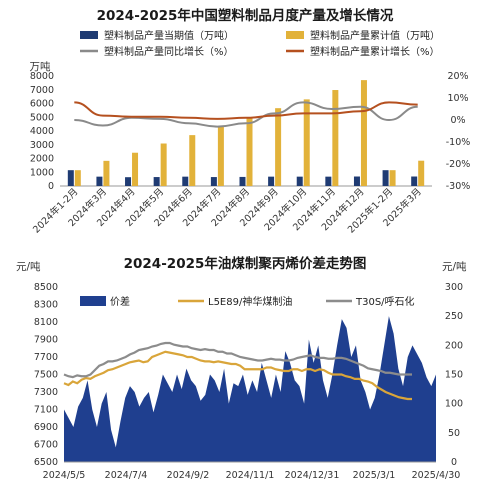  I want to click on y-right-tick-label: -30%, so click(458, 186).